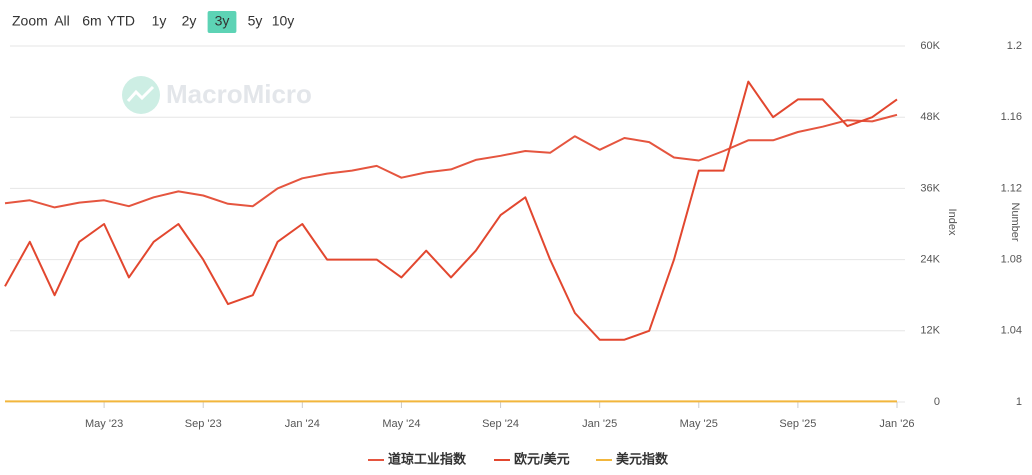  I want to click on zoom-button: All, so click(62, 21).